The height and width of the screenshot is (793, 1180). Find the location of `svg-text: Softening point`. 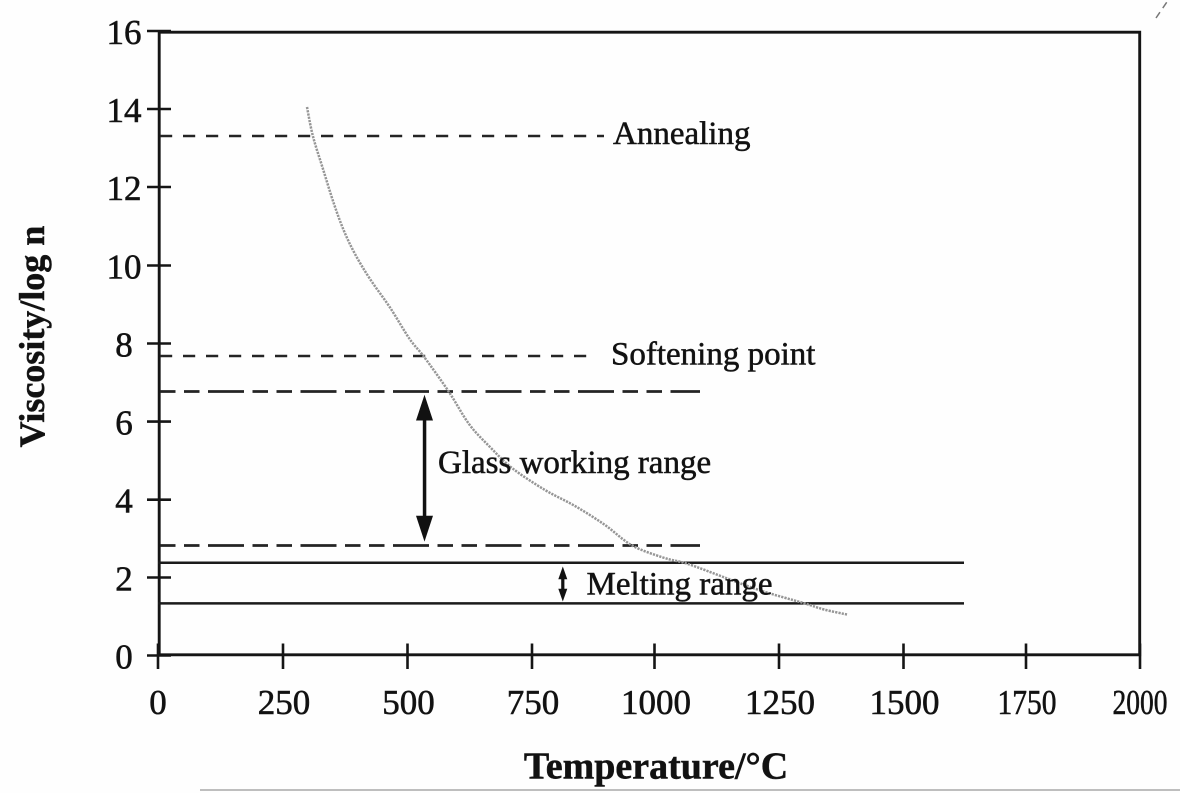

svg-text: Softening point is located at coordinates (713, 355).